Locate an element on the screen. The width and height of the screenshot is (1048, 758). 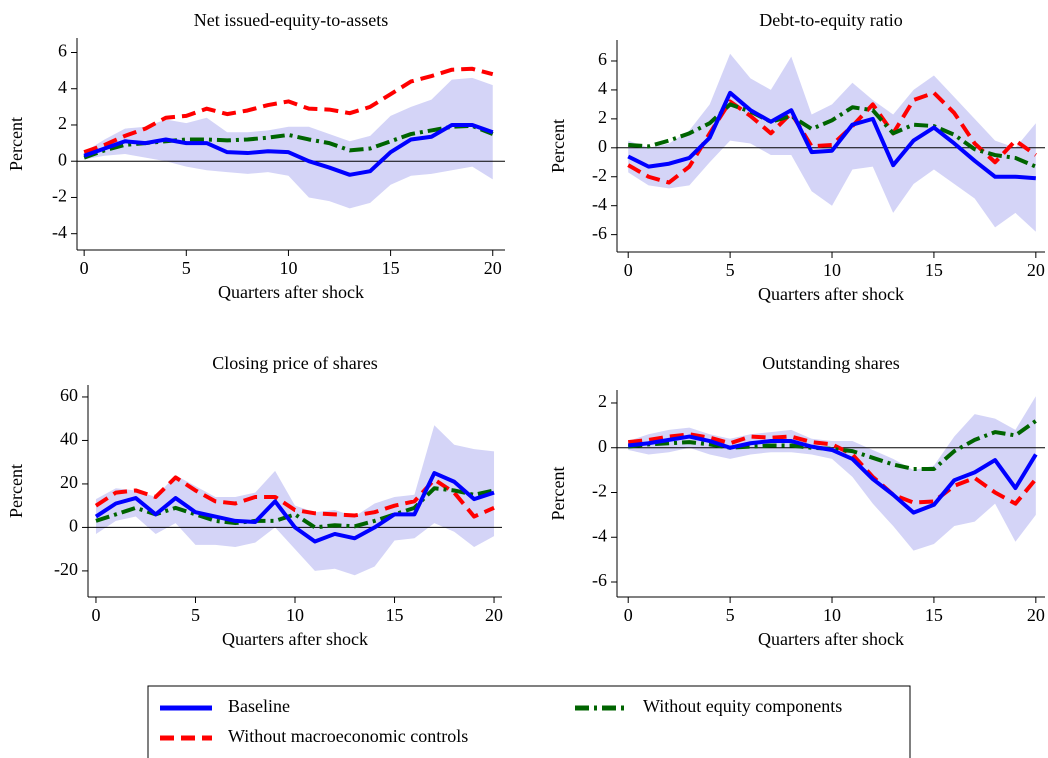
y-tick-label: 60 is located at coordinates (69, 395).